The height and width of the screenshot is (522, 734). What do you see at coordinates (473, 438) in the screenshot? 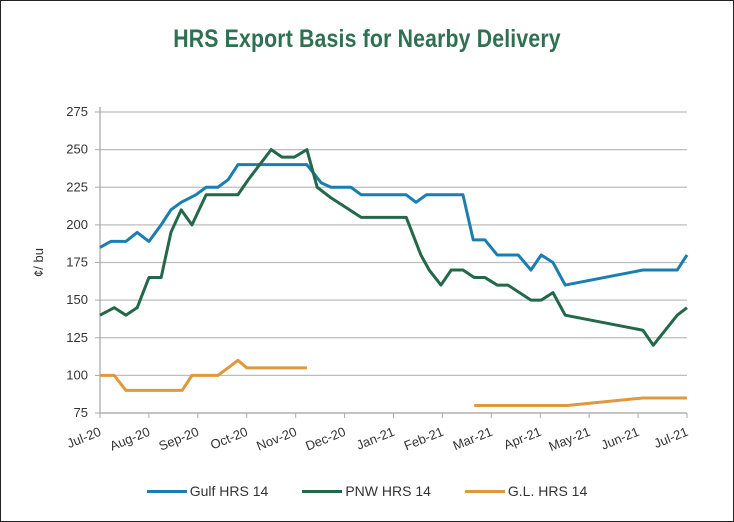
I see `x-tick-label: Mar-21` at bounding box center [473, 438].